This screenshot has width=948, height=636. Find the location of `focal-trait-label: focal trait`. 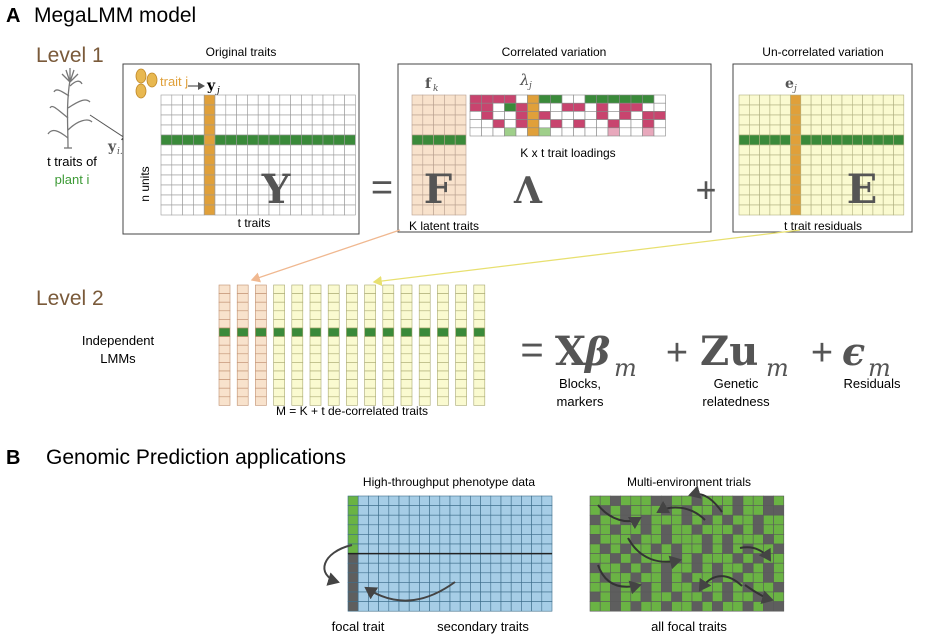

focal-trait-label: focal trait is located at coordinates (358, 626).